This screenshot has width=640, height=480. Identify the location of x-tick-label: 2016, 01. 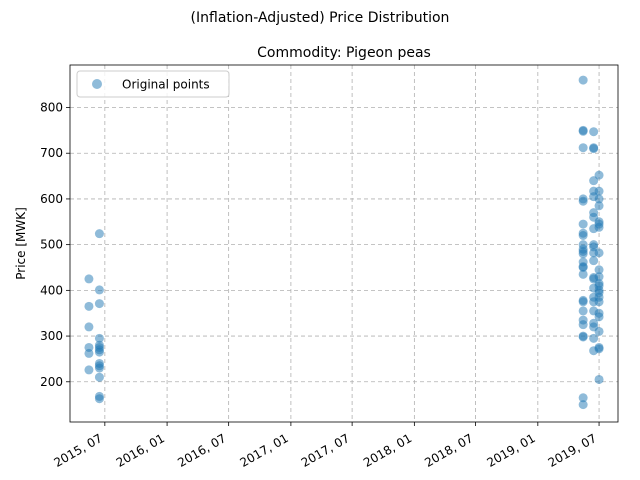
(140, 450).